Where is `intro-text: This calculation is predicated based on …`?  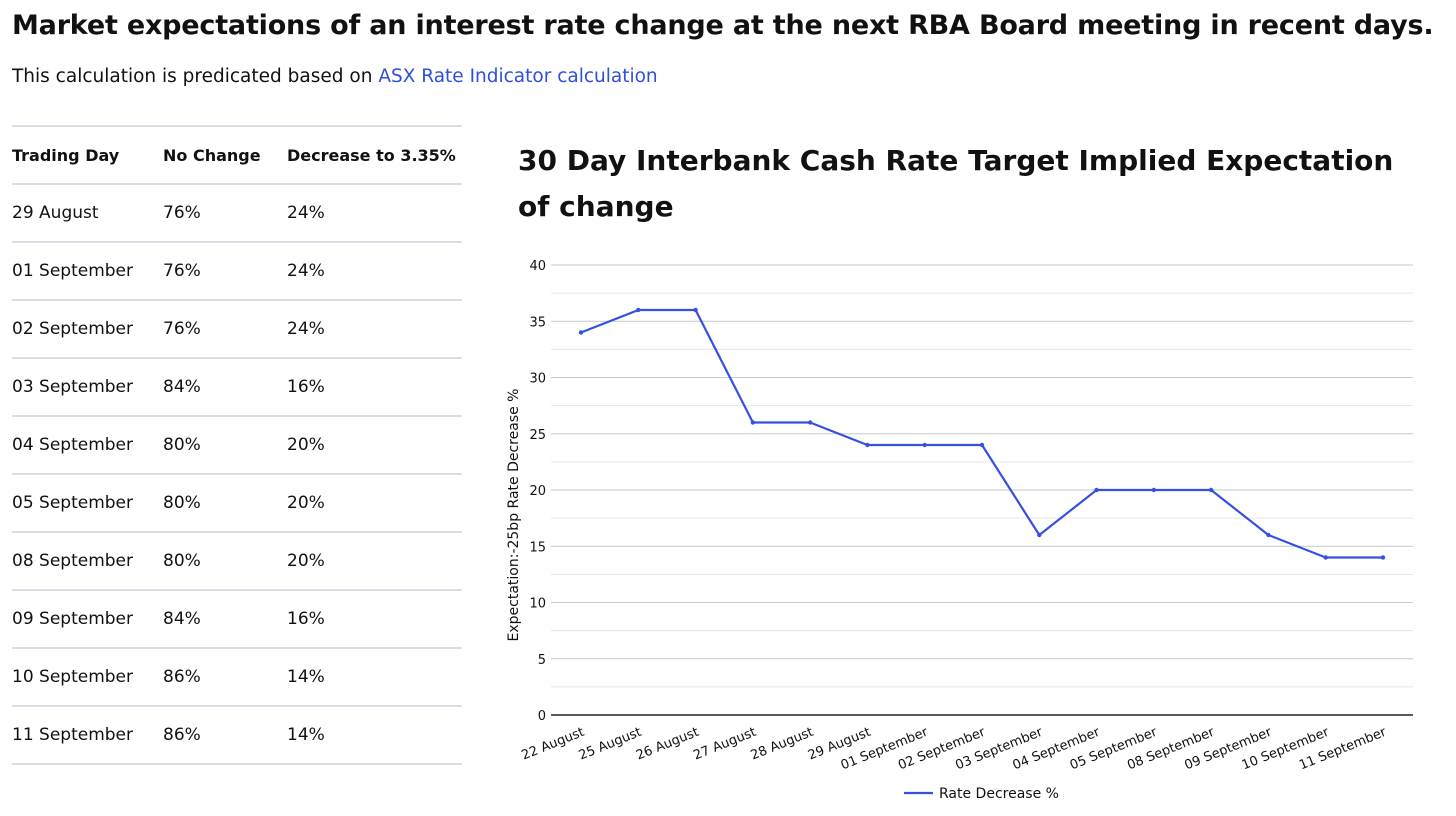 intro-text: This calculation is predicated based on … is located at coordinates (335, 76).